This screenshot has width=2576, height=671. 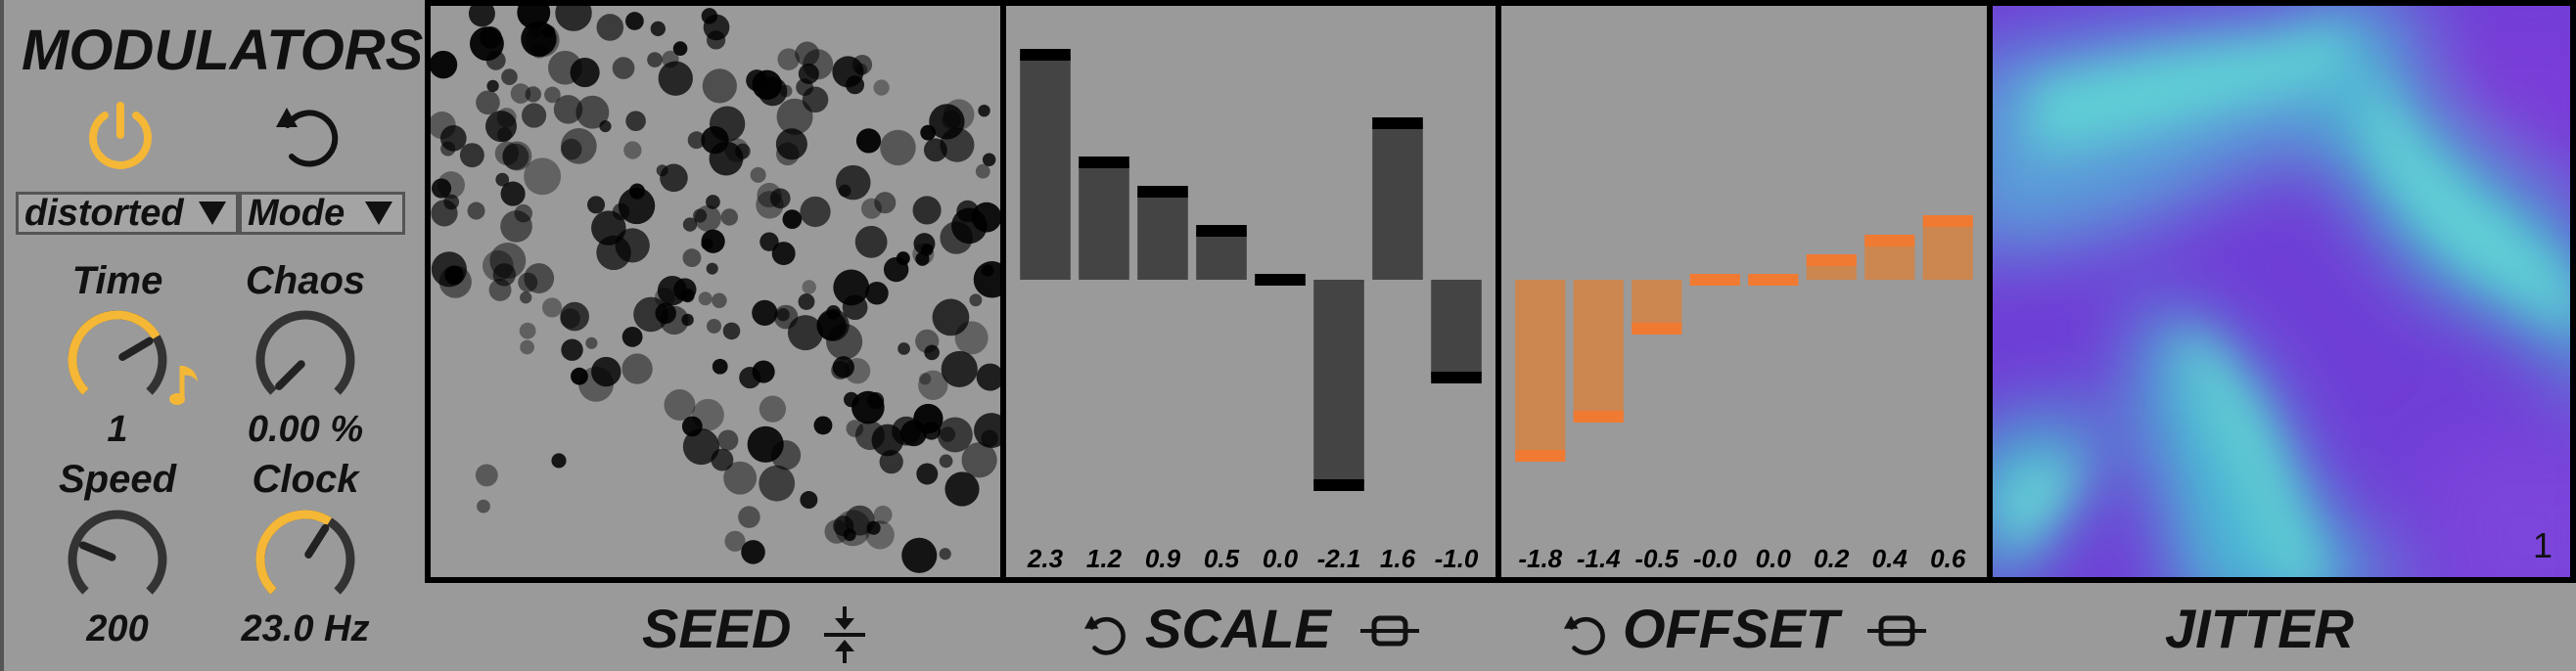 What do you see at coordinates (1398, 558) in the screenshot?
I see `bar-label: 1.6` at bounding box center [1398, 558].